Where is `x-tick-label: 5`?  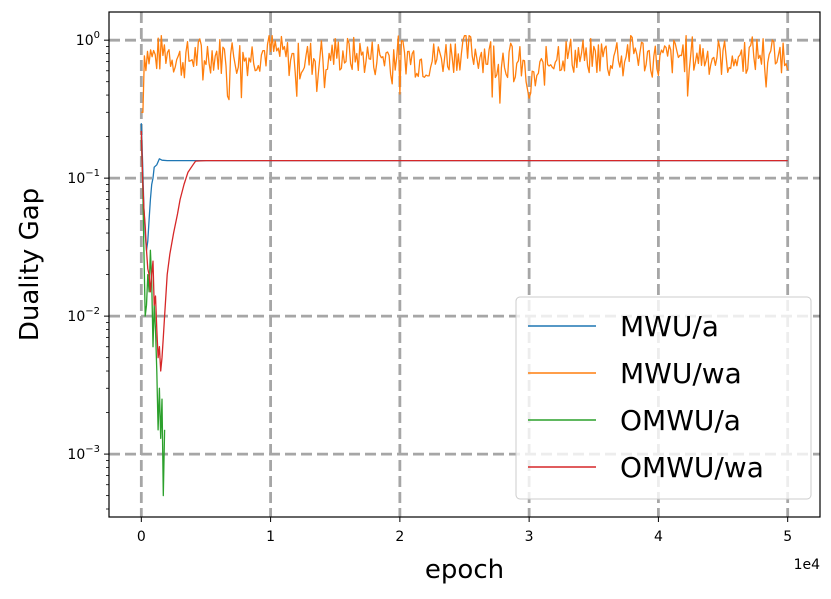
x-tick-label: 5 is located at coordinates (787, 537).